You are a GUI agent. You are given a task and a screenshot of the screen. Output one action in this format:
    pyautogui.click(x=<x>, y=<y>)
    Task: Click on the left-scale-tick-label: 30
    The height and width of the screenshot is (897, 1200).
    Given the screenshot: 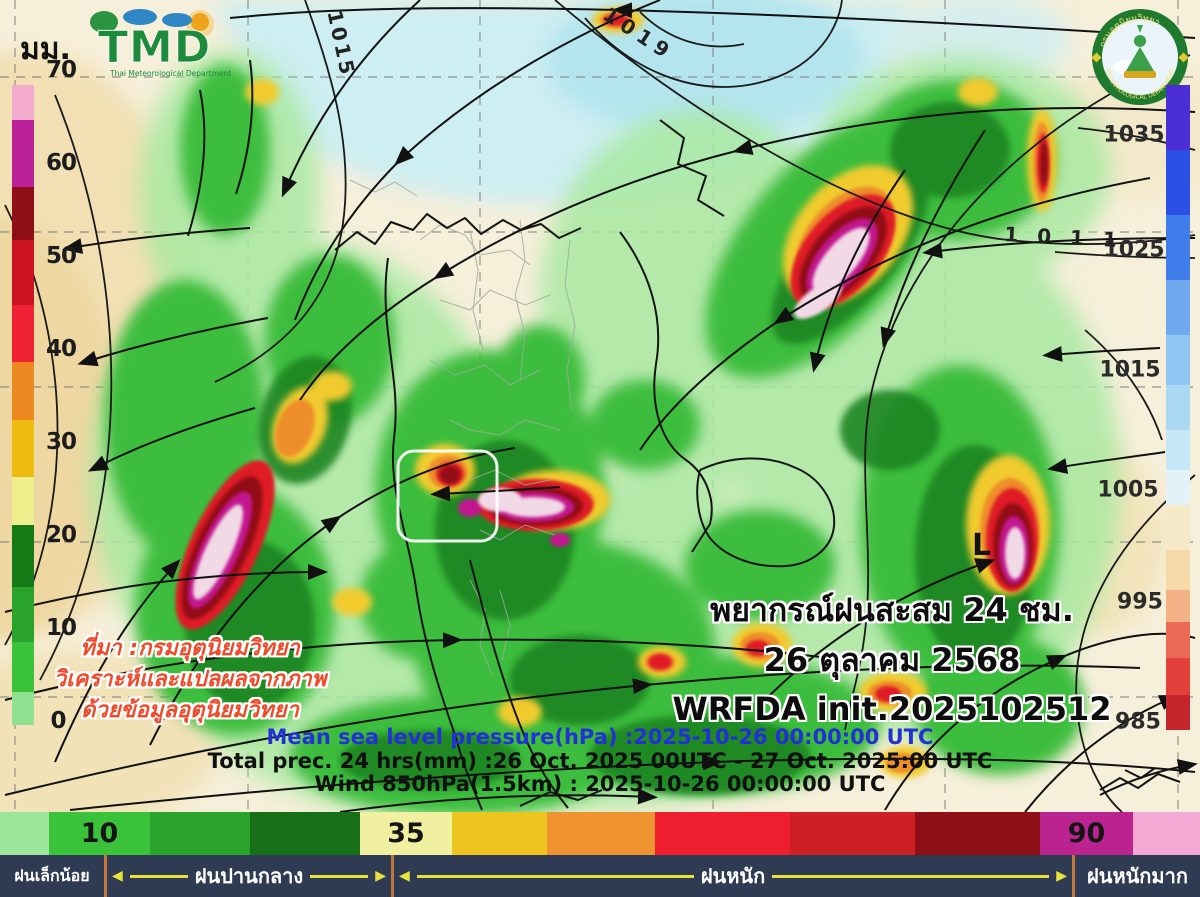 What is the action you would take?
    pyautogui.click(x=61, y=442)
    